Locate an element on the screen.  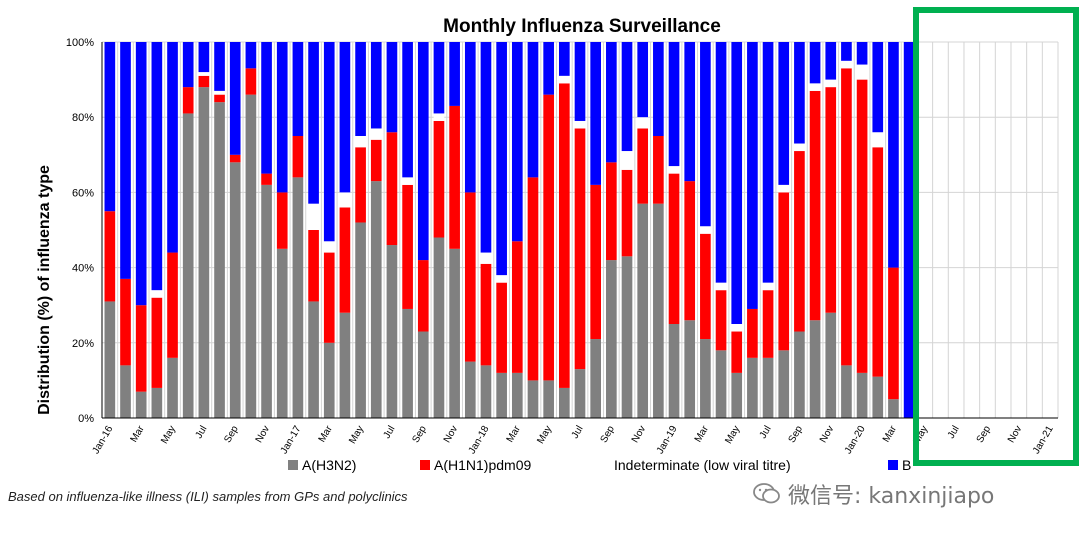
watermark-text: 微信号: kanxinjiapo is located at coordinates (891, 496).